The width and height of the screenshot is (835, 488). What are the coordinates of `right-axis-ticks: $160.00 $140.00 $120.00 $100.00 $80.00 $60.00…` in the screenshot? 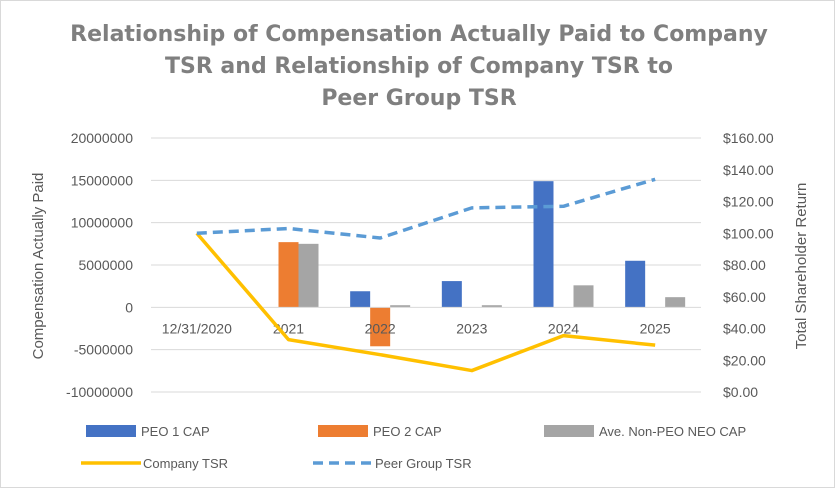 It's located at (748, 265).